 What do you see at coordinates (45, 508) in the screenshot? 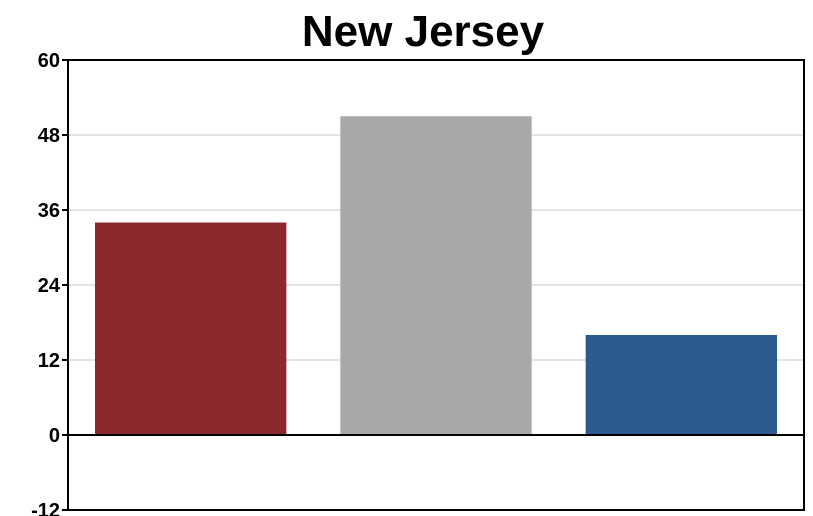
I see `y-tick-label: -12` at bounding box center [45, 508].